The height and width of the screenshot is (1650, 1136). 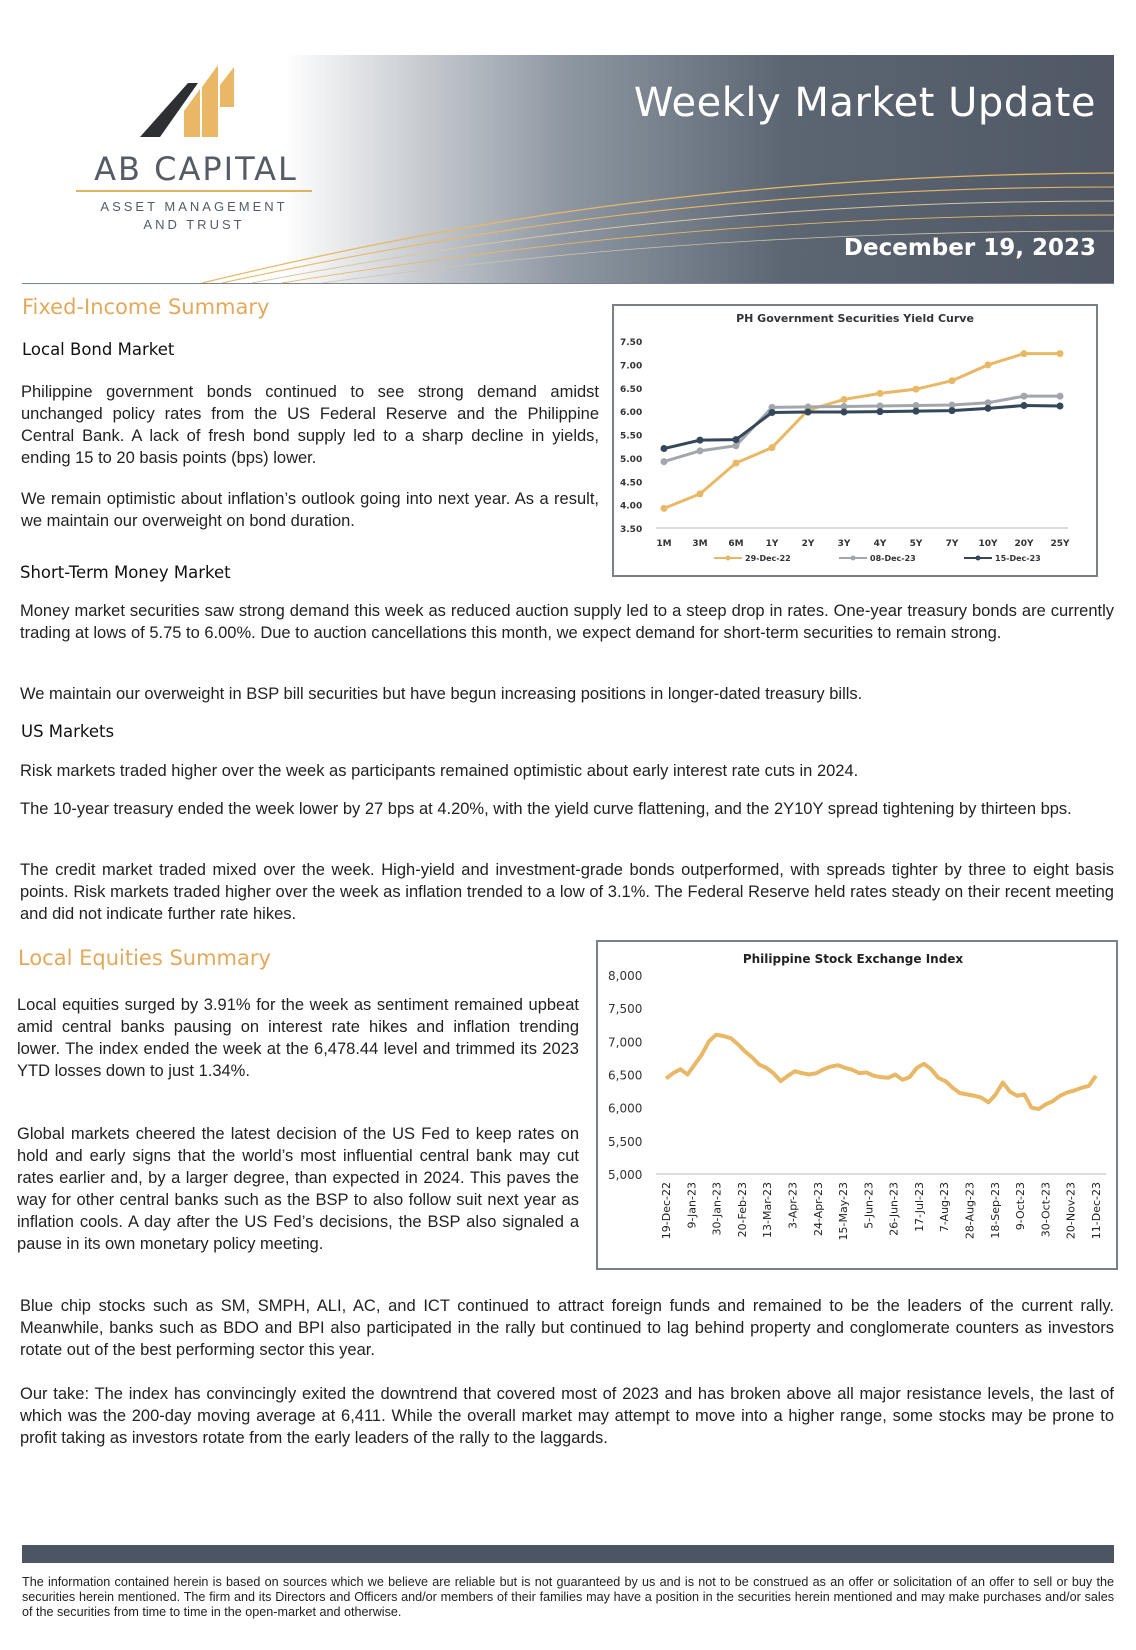 What do you see at coordinates (187, 101) in the screenshot?
I see `brand-logo-icon` at bounding box center [187, 101].